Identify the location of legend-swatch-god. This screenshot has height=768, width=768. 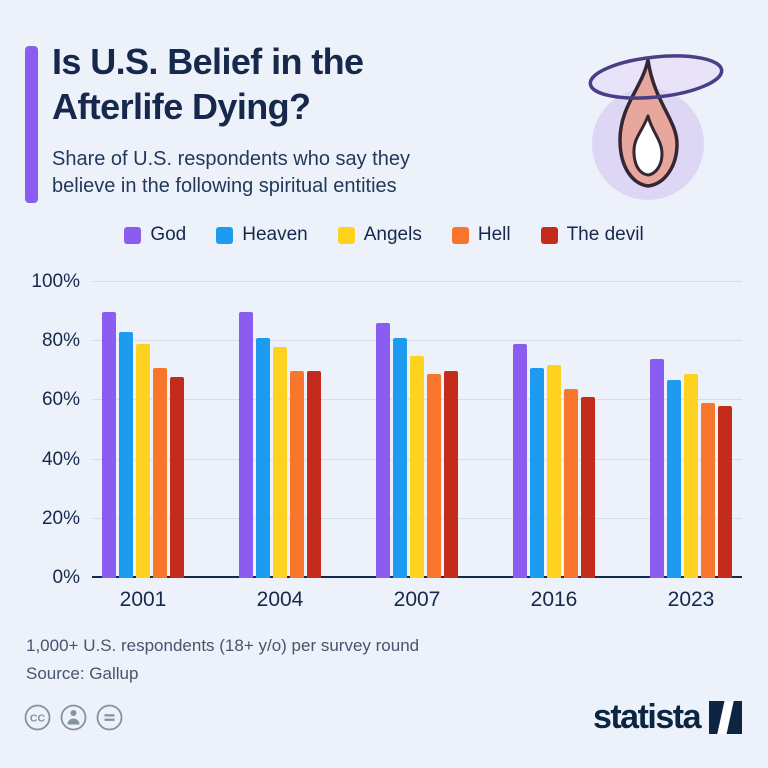
(133, 235).